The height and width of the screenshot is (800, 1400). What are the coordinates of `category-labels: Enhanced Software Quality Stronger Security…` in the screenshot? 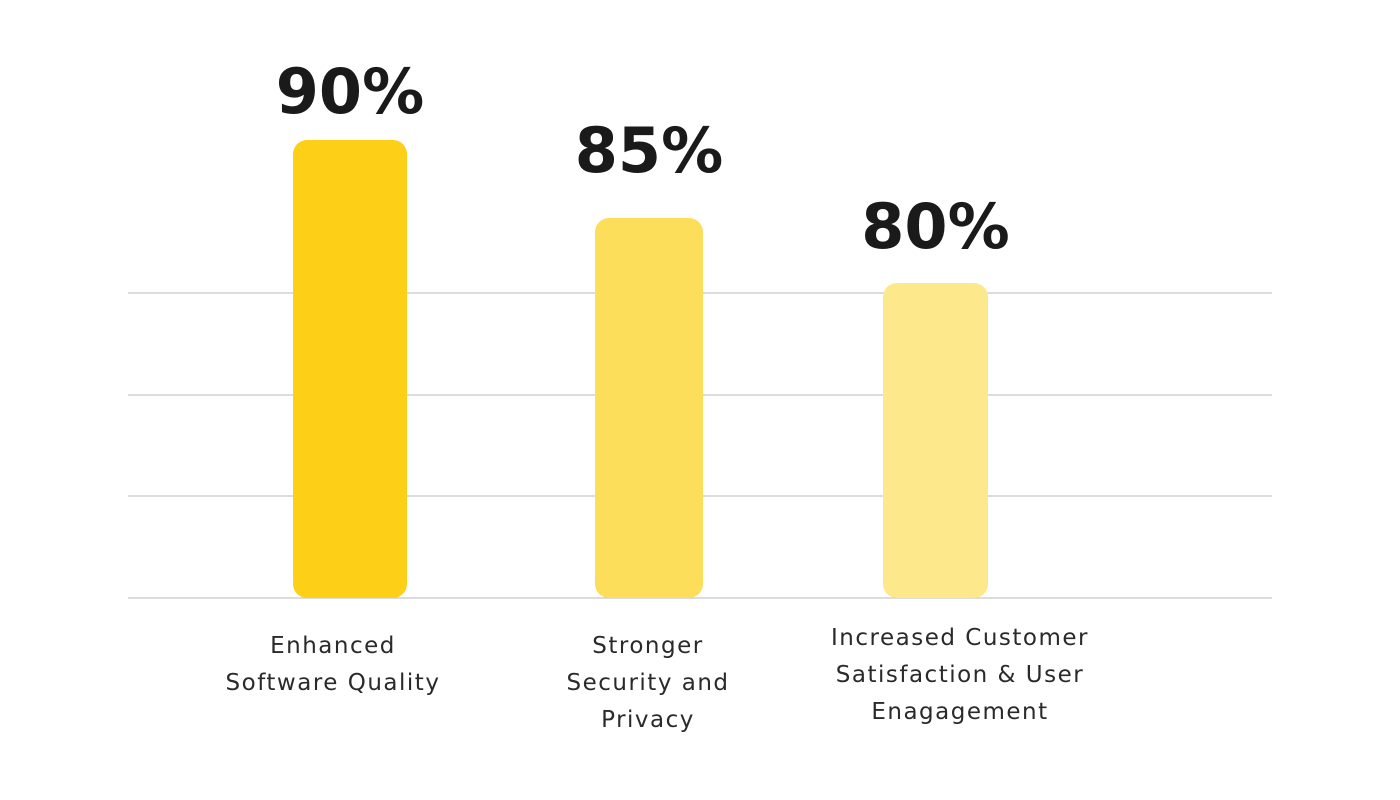 It's located at (657, 679).